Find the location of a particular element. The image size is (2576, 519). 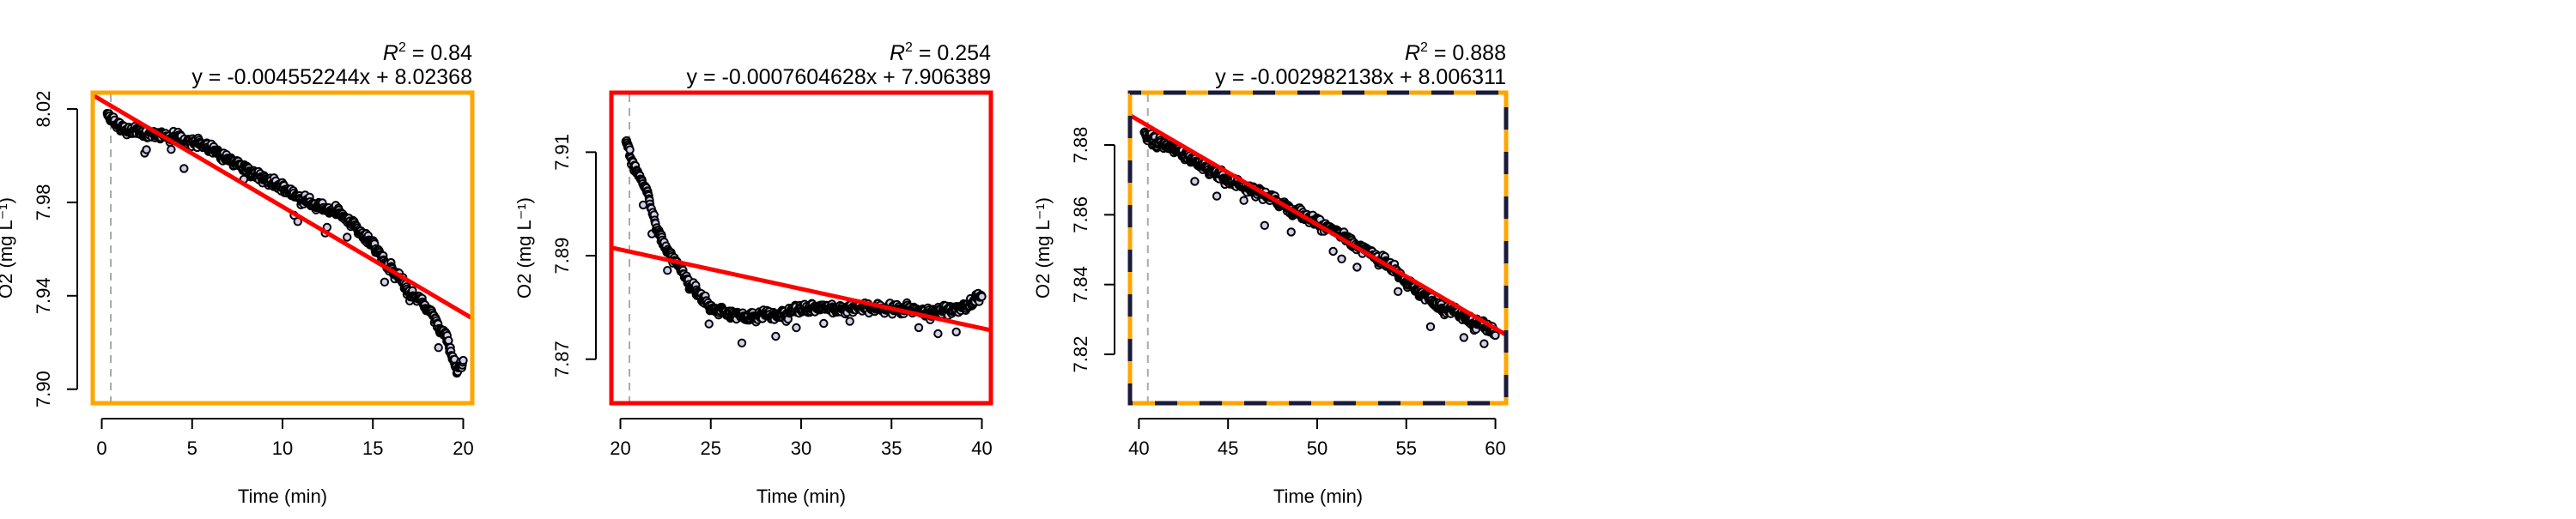

x-tick-label: 35 is located at coordinates (892, 448).